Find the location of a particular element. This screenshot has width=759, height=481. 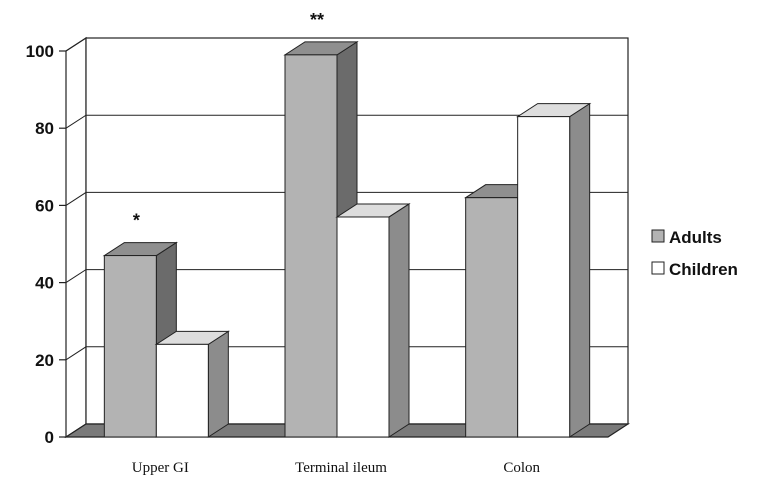

x-axis-ticks: Upper GI Terminal ileum Colon is located at coordinates (336, 468).